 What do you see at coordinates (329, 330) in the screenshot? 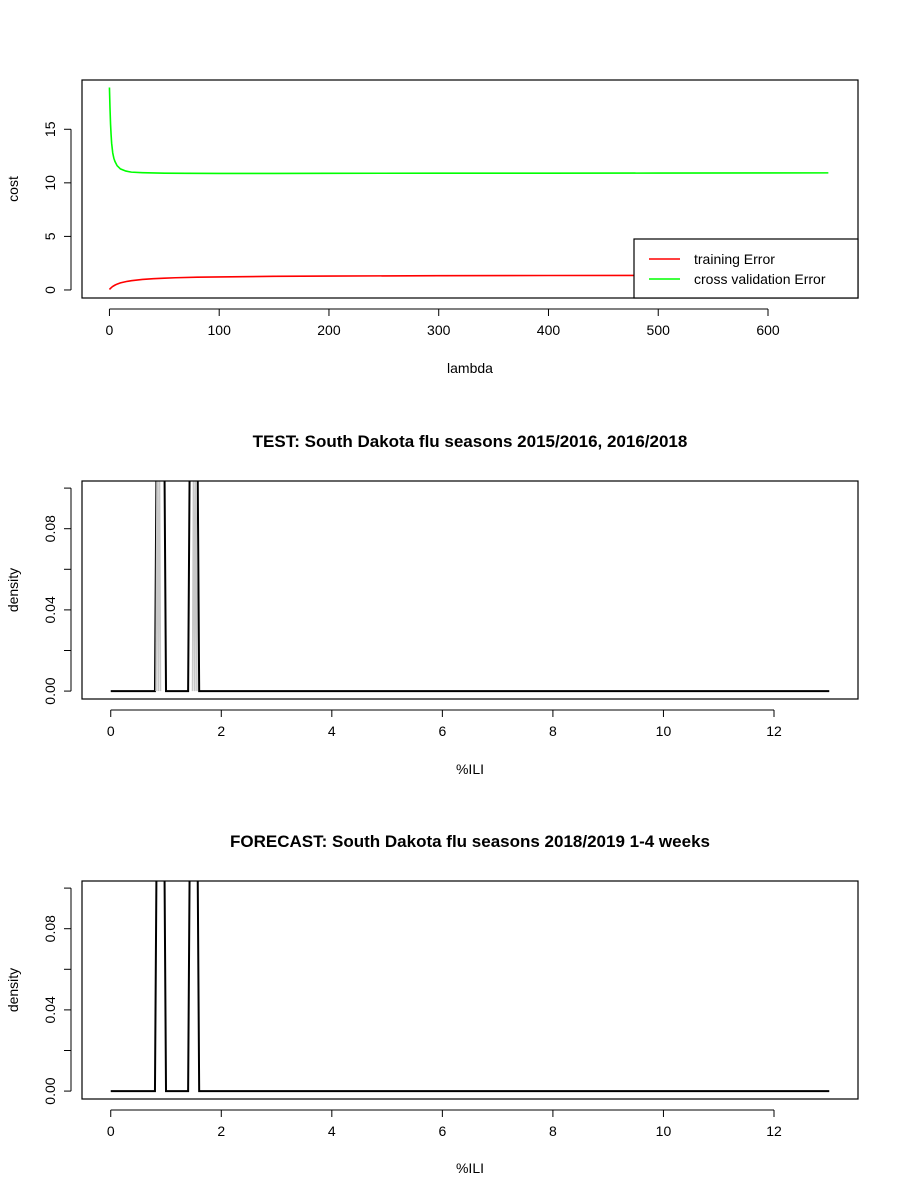
I see `x-tick-label: 200` at bounding box center [329, 330].